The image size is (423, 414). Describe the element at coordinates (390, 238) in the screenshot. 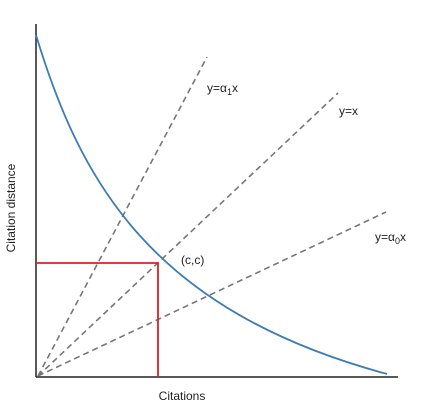

I see `line-alpha0-label: y=α0x` at that location.